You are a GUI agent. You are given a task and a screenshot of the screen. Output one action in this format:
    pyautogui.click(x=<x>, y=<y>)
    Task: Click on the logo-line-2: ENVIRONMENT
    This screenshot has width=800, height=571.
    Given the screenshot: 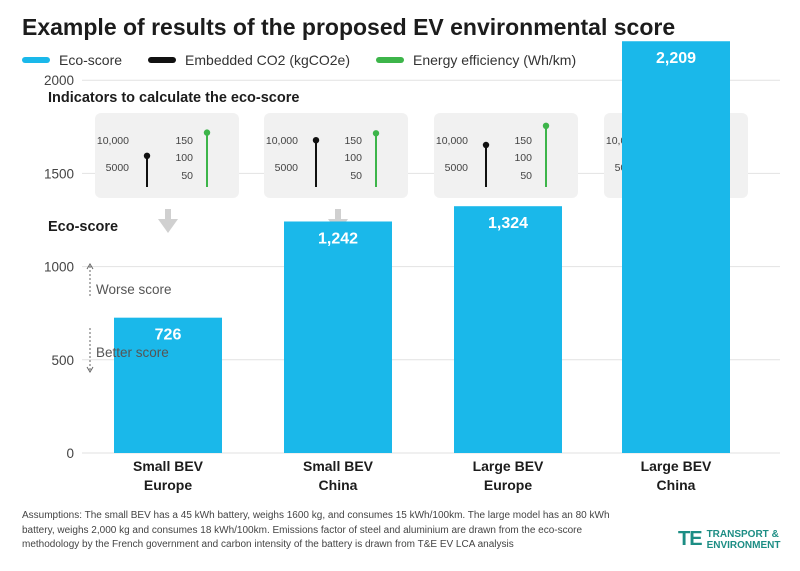 What is the action you would take?
    pyautogui.click(x=743, y=545)
    